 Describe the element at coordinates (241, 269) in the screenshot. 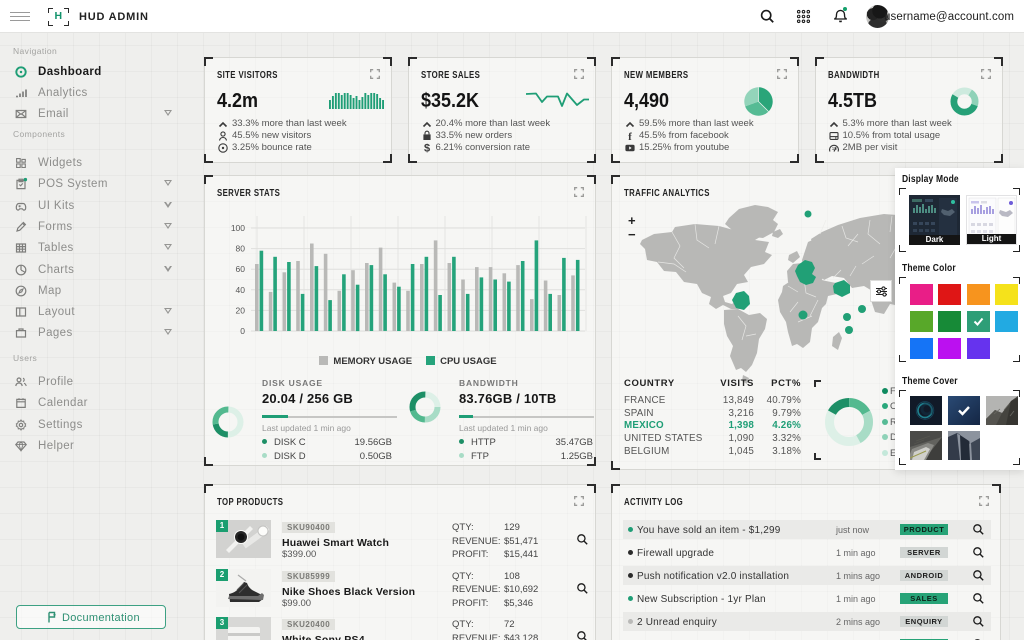

I see `svg-text: 60` at that location.